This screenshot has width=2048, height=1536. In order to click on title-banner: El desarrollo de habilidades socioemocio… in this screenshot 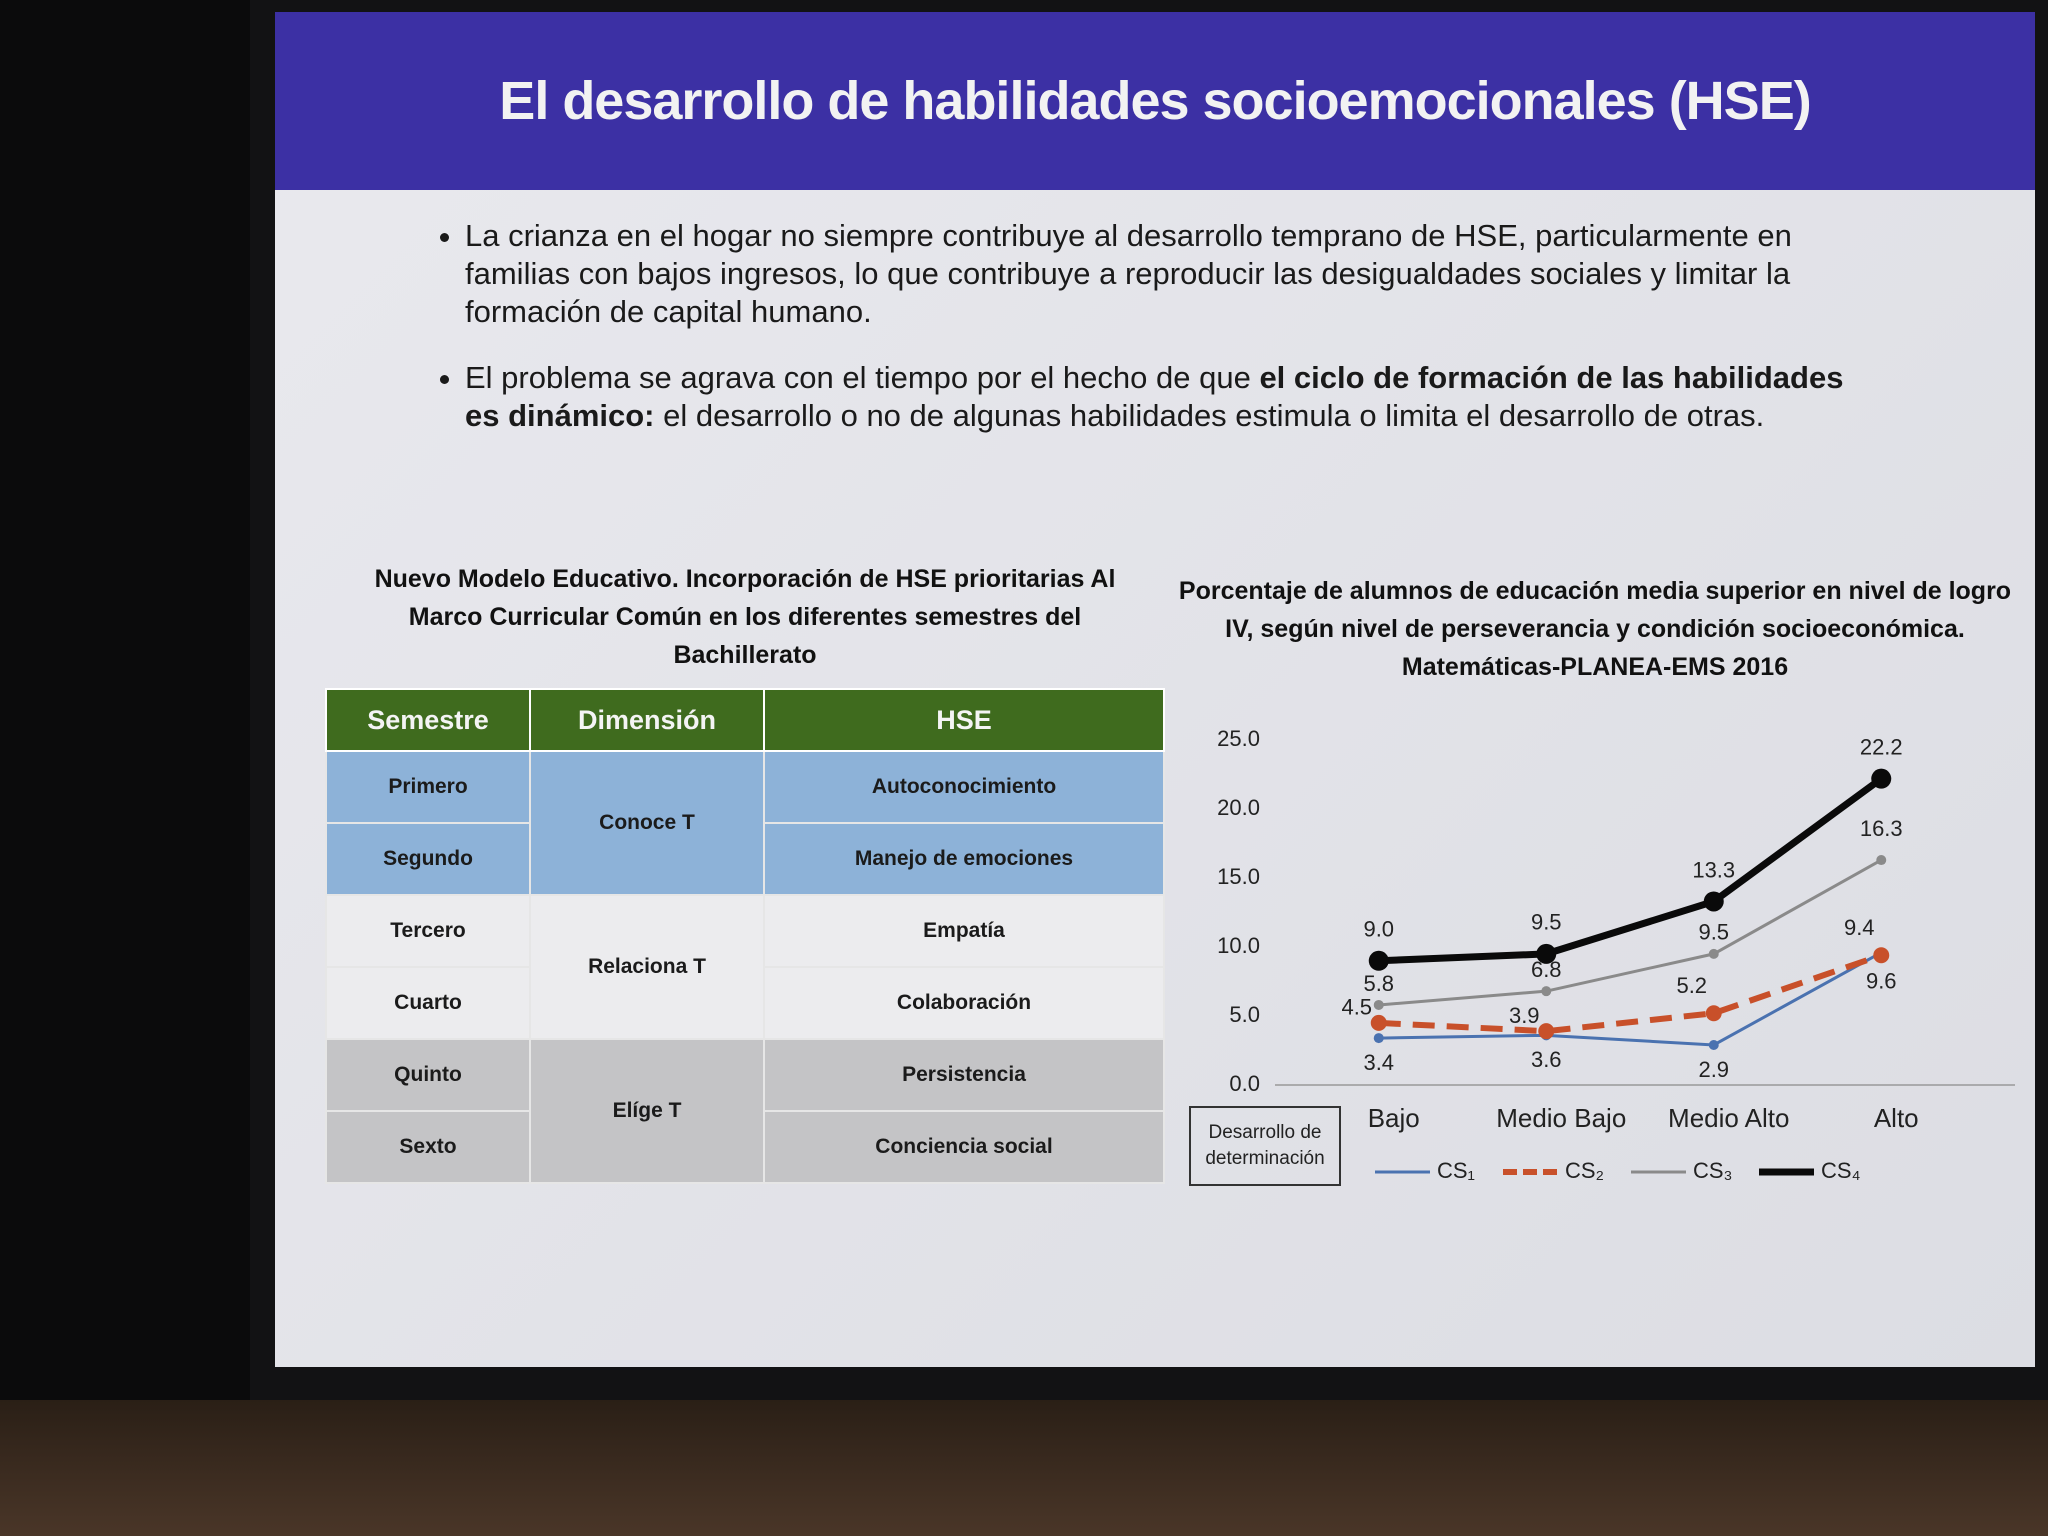, I will do `click(1155, 101)`.